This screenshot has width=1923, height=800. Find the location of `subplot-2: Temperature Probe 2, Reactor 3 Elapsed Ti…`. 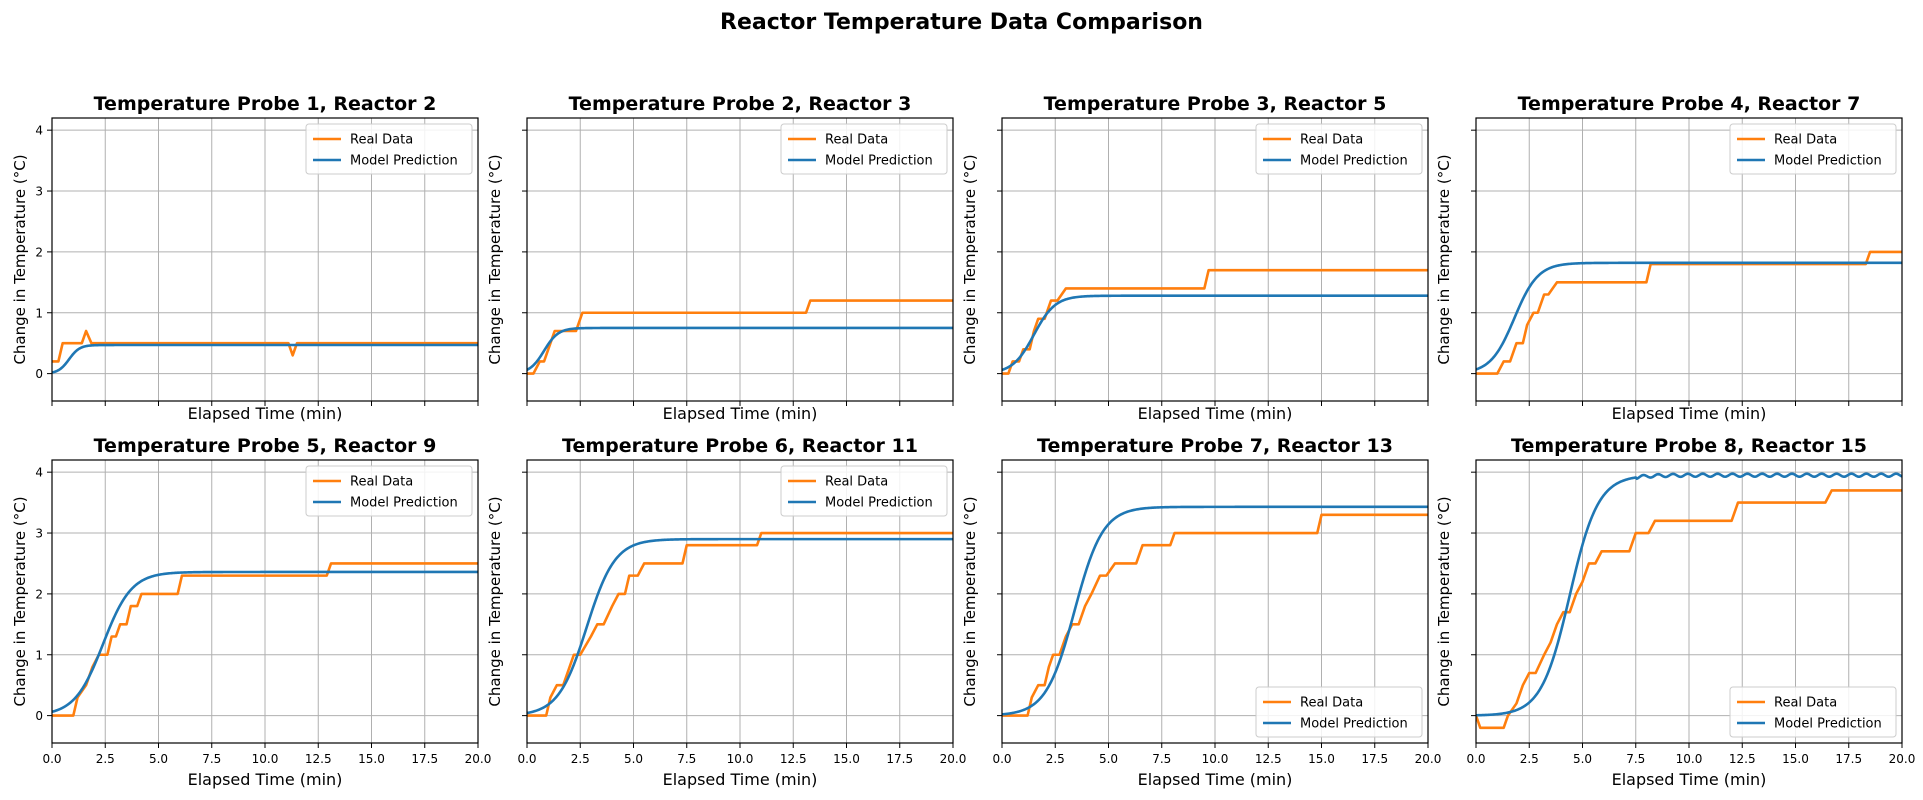

subplot-2: Temperature Probe 2, Reactor 3 Elapsed Ti… is located at coordinates (720, 258).